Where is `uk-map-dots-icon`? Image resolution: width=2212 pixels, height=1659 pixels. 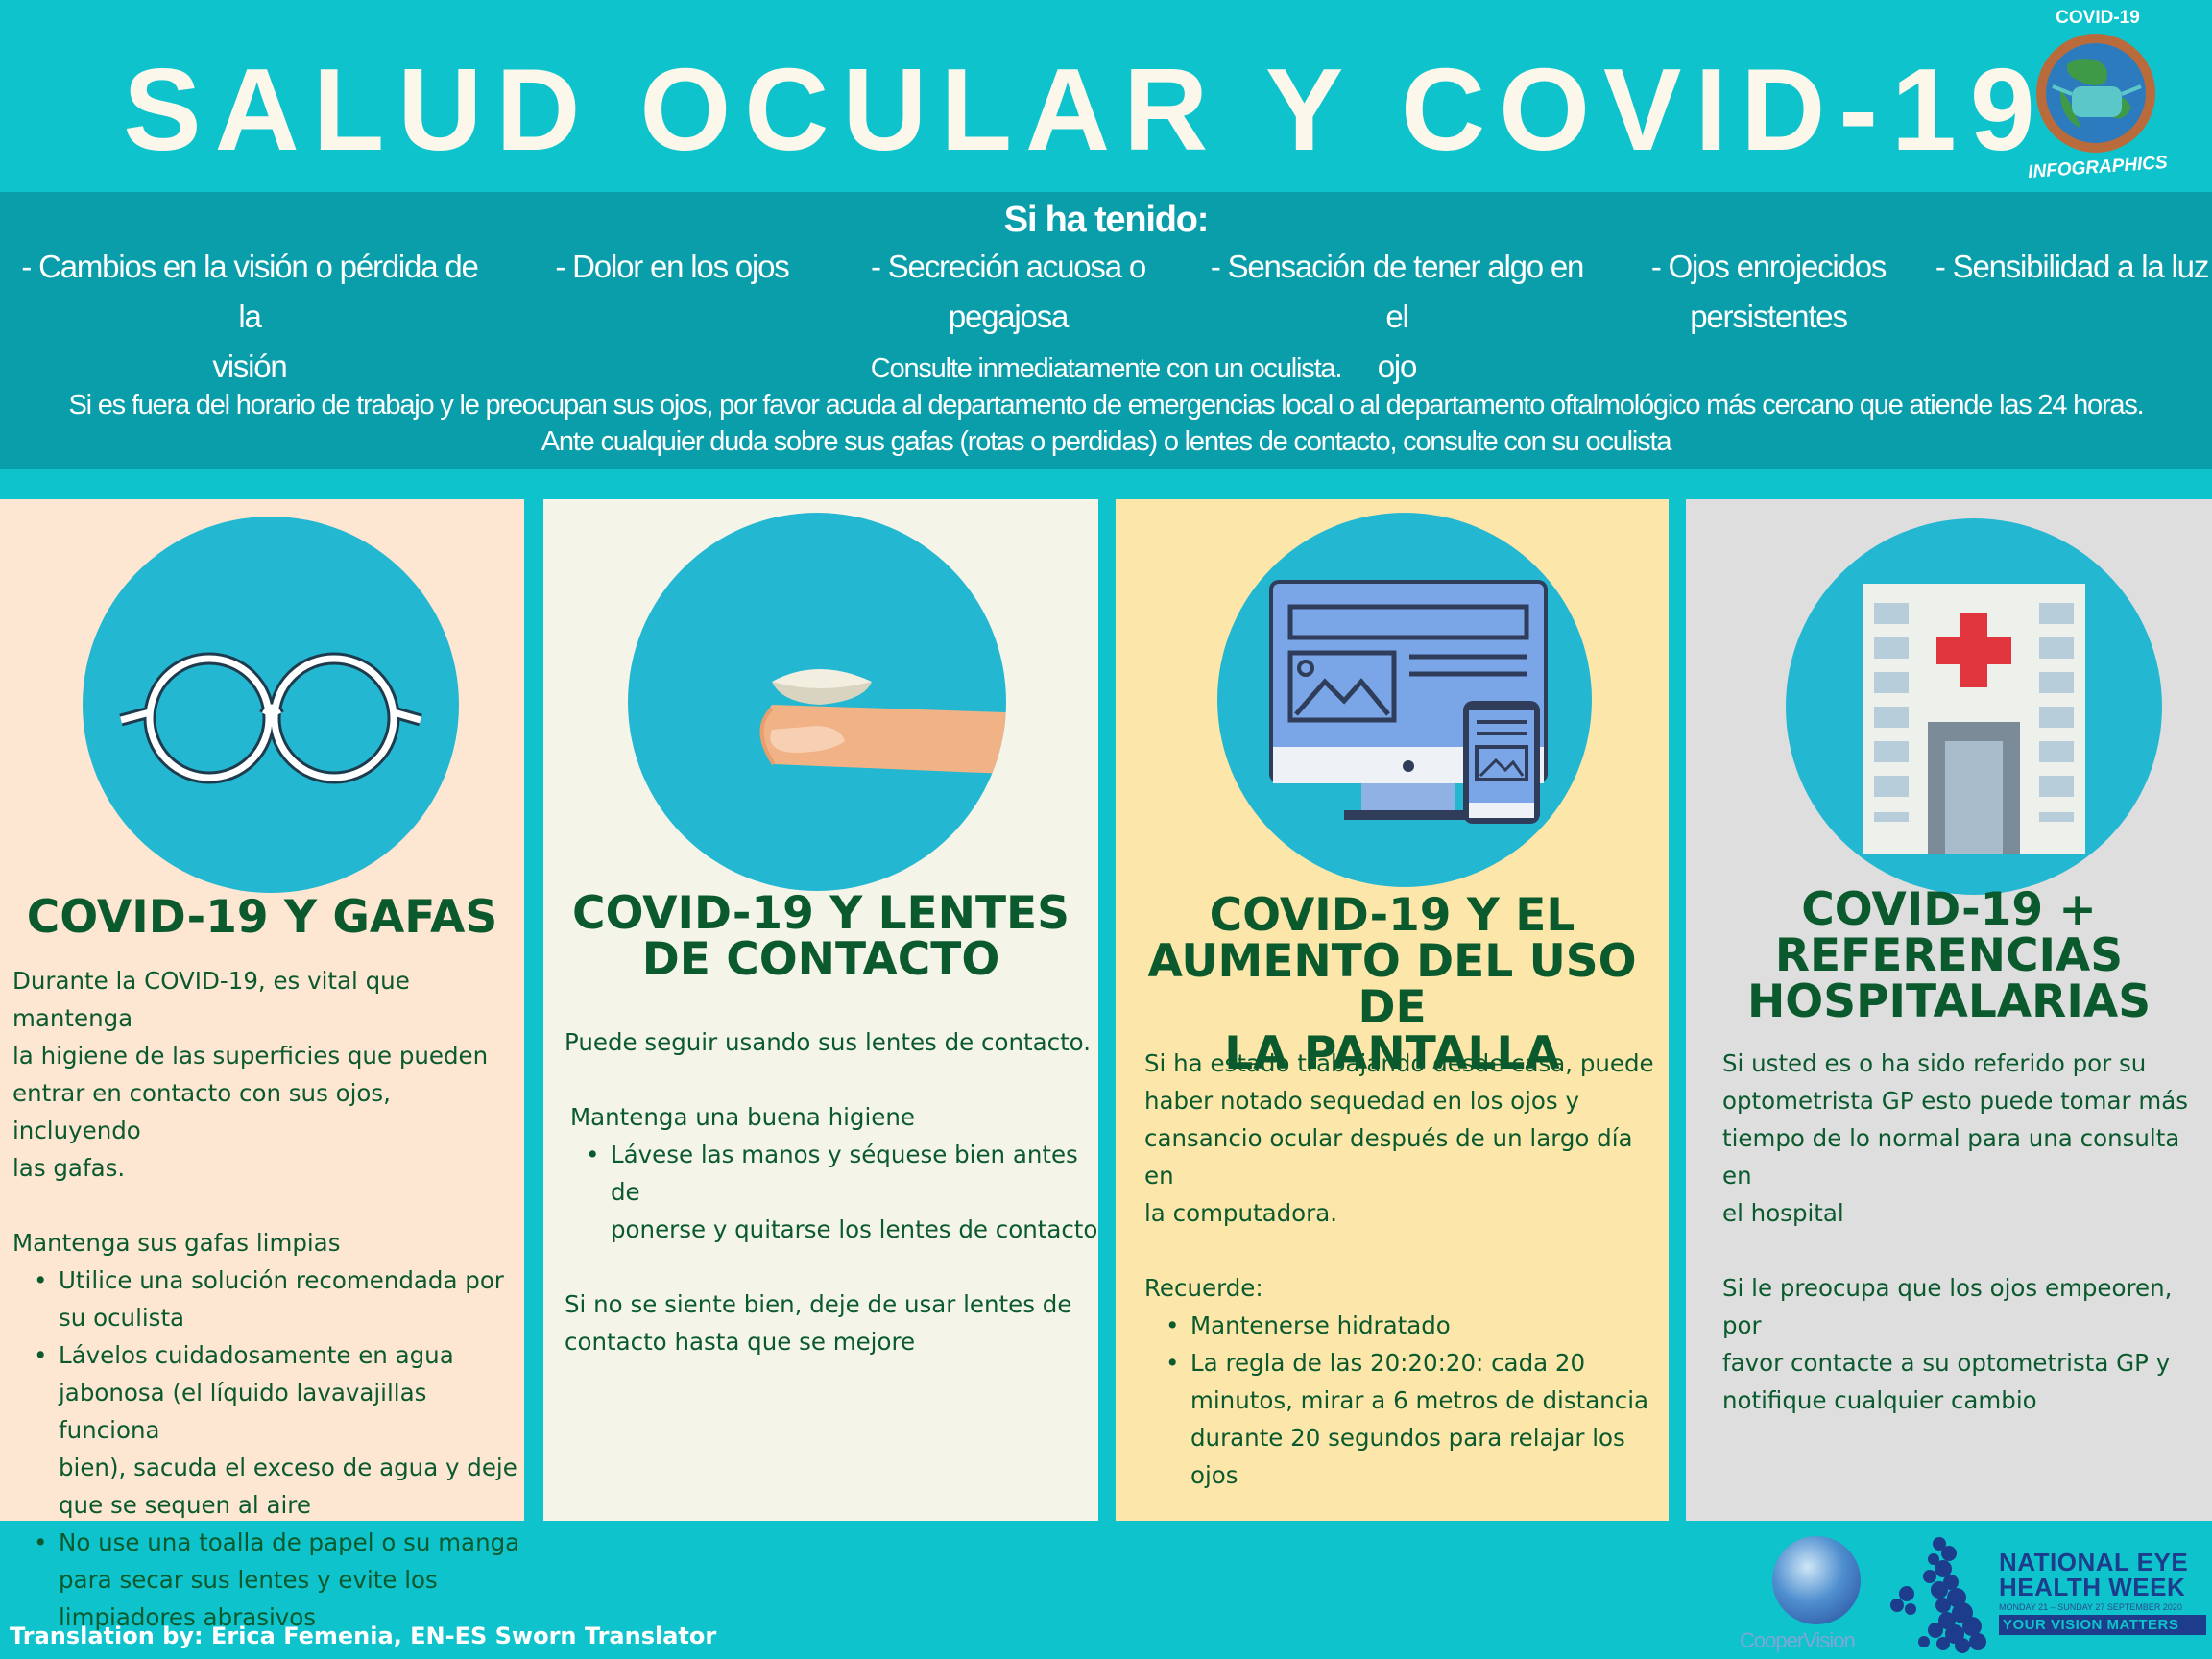
uk-map-dots-icon is located at coordinates (1938, 1595).